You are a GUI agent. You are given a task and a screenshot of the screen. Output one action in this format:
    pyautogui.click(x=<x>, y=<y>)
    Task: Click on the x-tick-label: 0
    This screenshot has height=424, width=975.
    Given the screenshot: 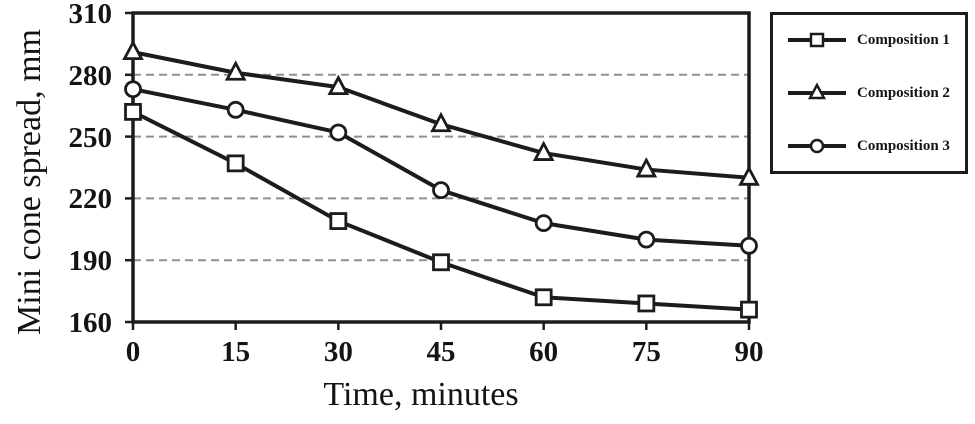 What is the action you would take?
    pyautogui.click(x=133, y=352)
    